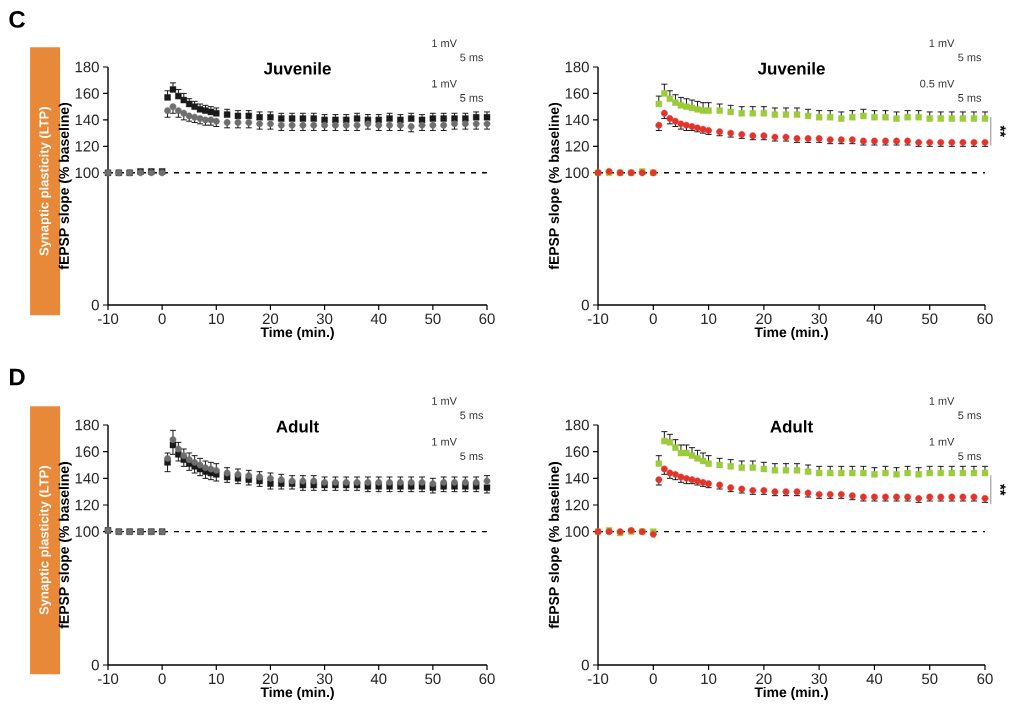 Image resolution: width=1014 pixels, height=711 pixels. What do you see at coordinates (17, 377) in the screenshot?
I see `text: D` at bounding box center [17, 377].